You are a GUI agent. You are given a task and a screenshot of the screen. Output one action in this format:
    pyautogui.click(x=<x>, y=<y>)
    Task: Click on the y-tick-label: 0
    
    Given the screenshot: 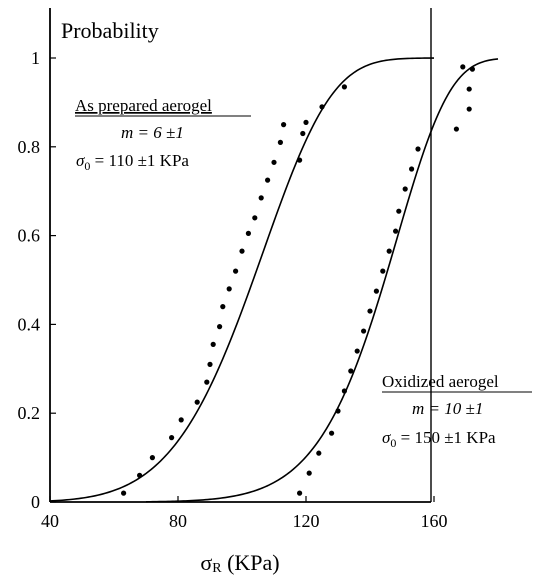 What is the action you would take?
    pyautogui.click(x=35, y=502)
    